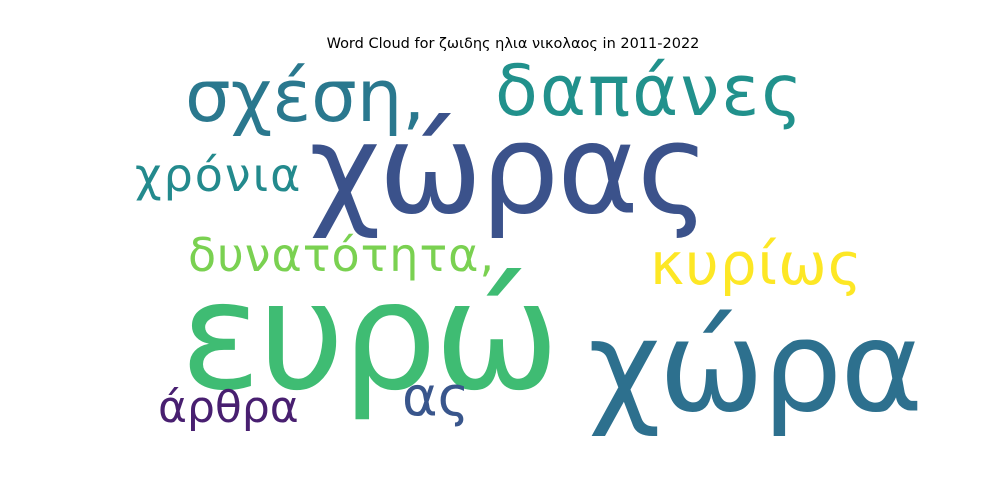 This screenshot has height=500, width=1000. Describe the element at coordinates (370, 337) in the screenshot. I see `word-evro: ευρώ` at that location.